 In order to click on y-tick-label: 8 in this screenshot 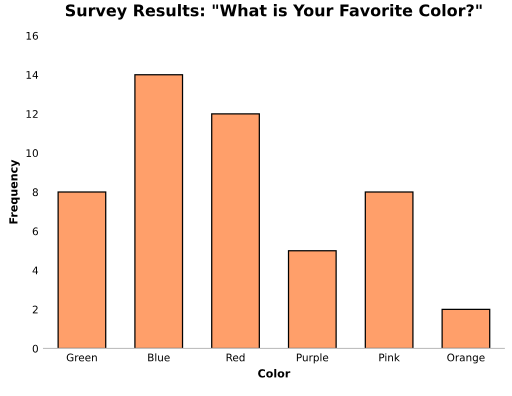, I will do `click(35, 192)`.